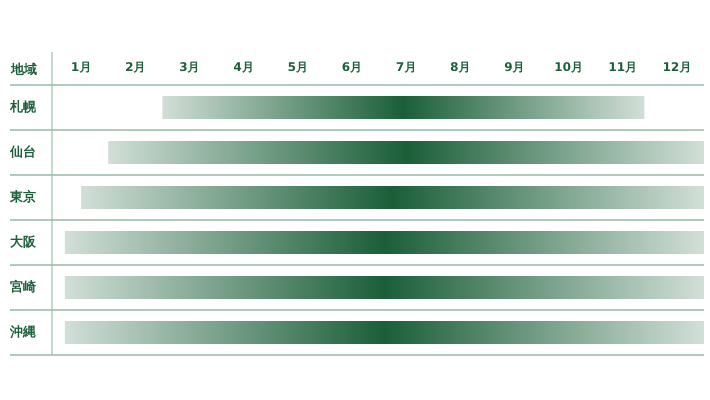  I want to click on x-tick-label: 11月, so click(623, 67).